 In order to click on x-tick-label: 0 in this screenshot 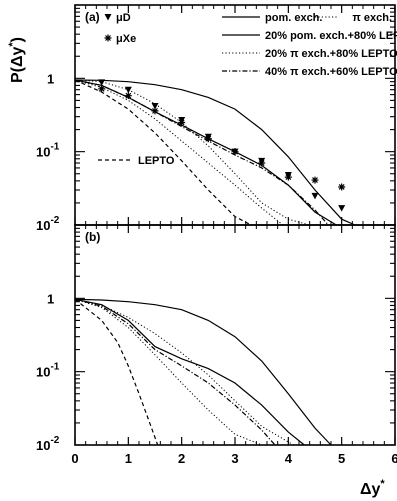, I will do `click(74, 458)`.